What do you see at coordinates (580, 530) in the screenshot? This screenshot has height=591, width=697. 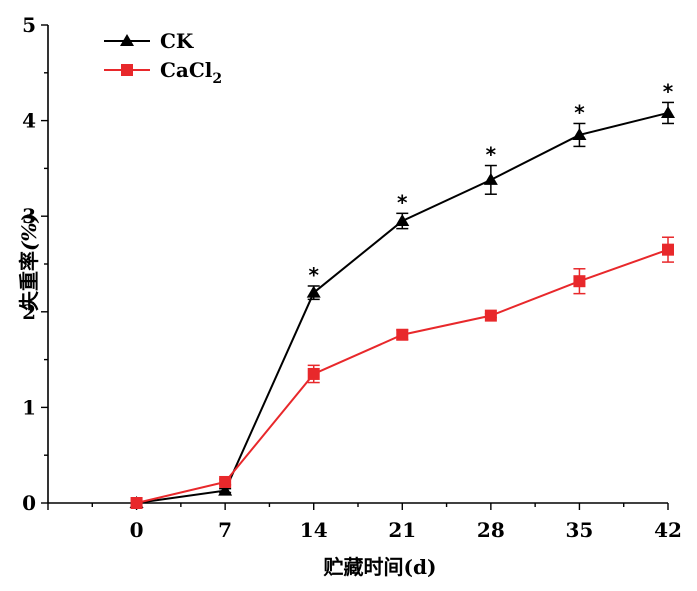 I see `x-tick-label: 35` at bounding box center [580, 530].